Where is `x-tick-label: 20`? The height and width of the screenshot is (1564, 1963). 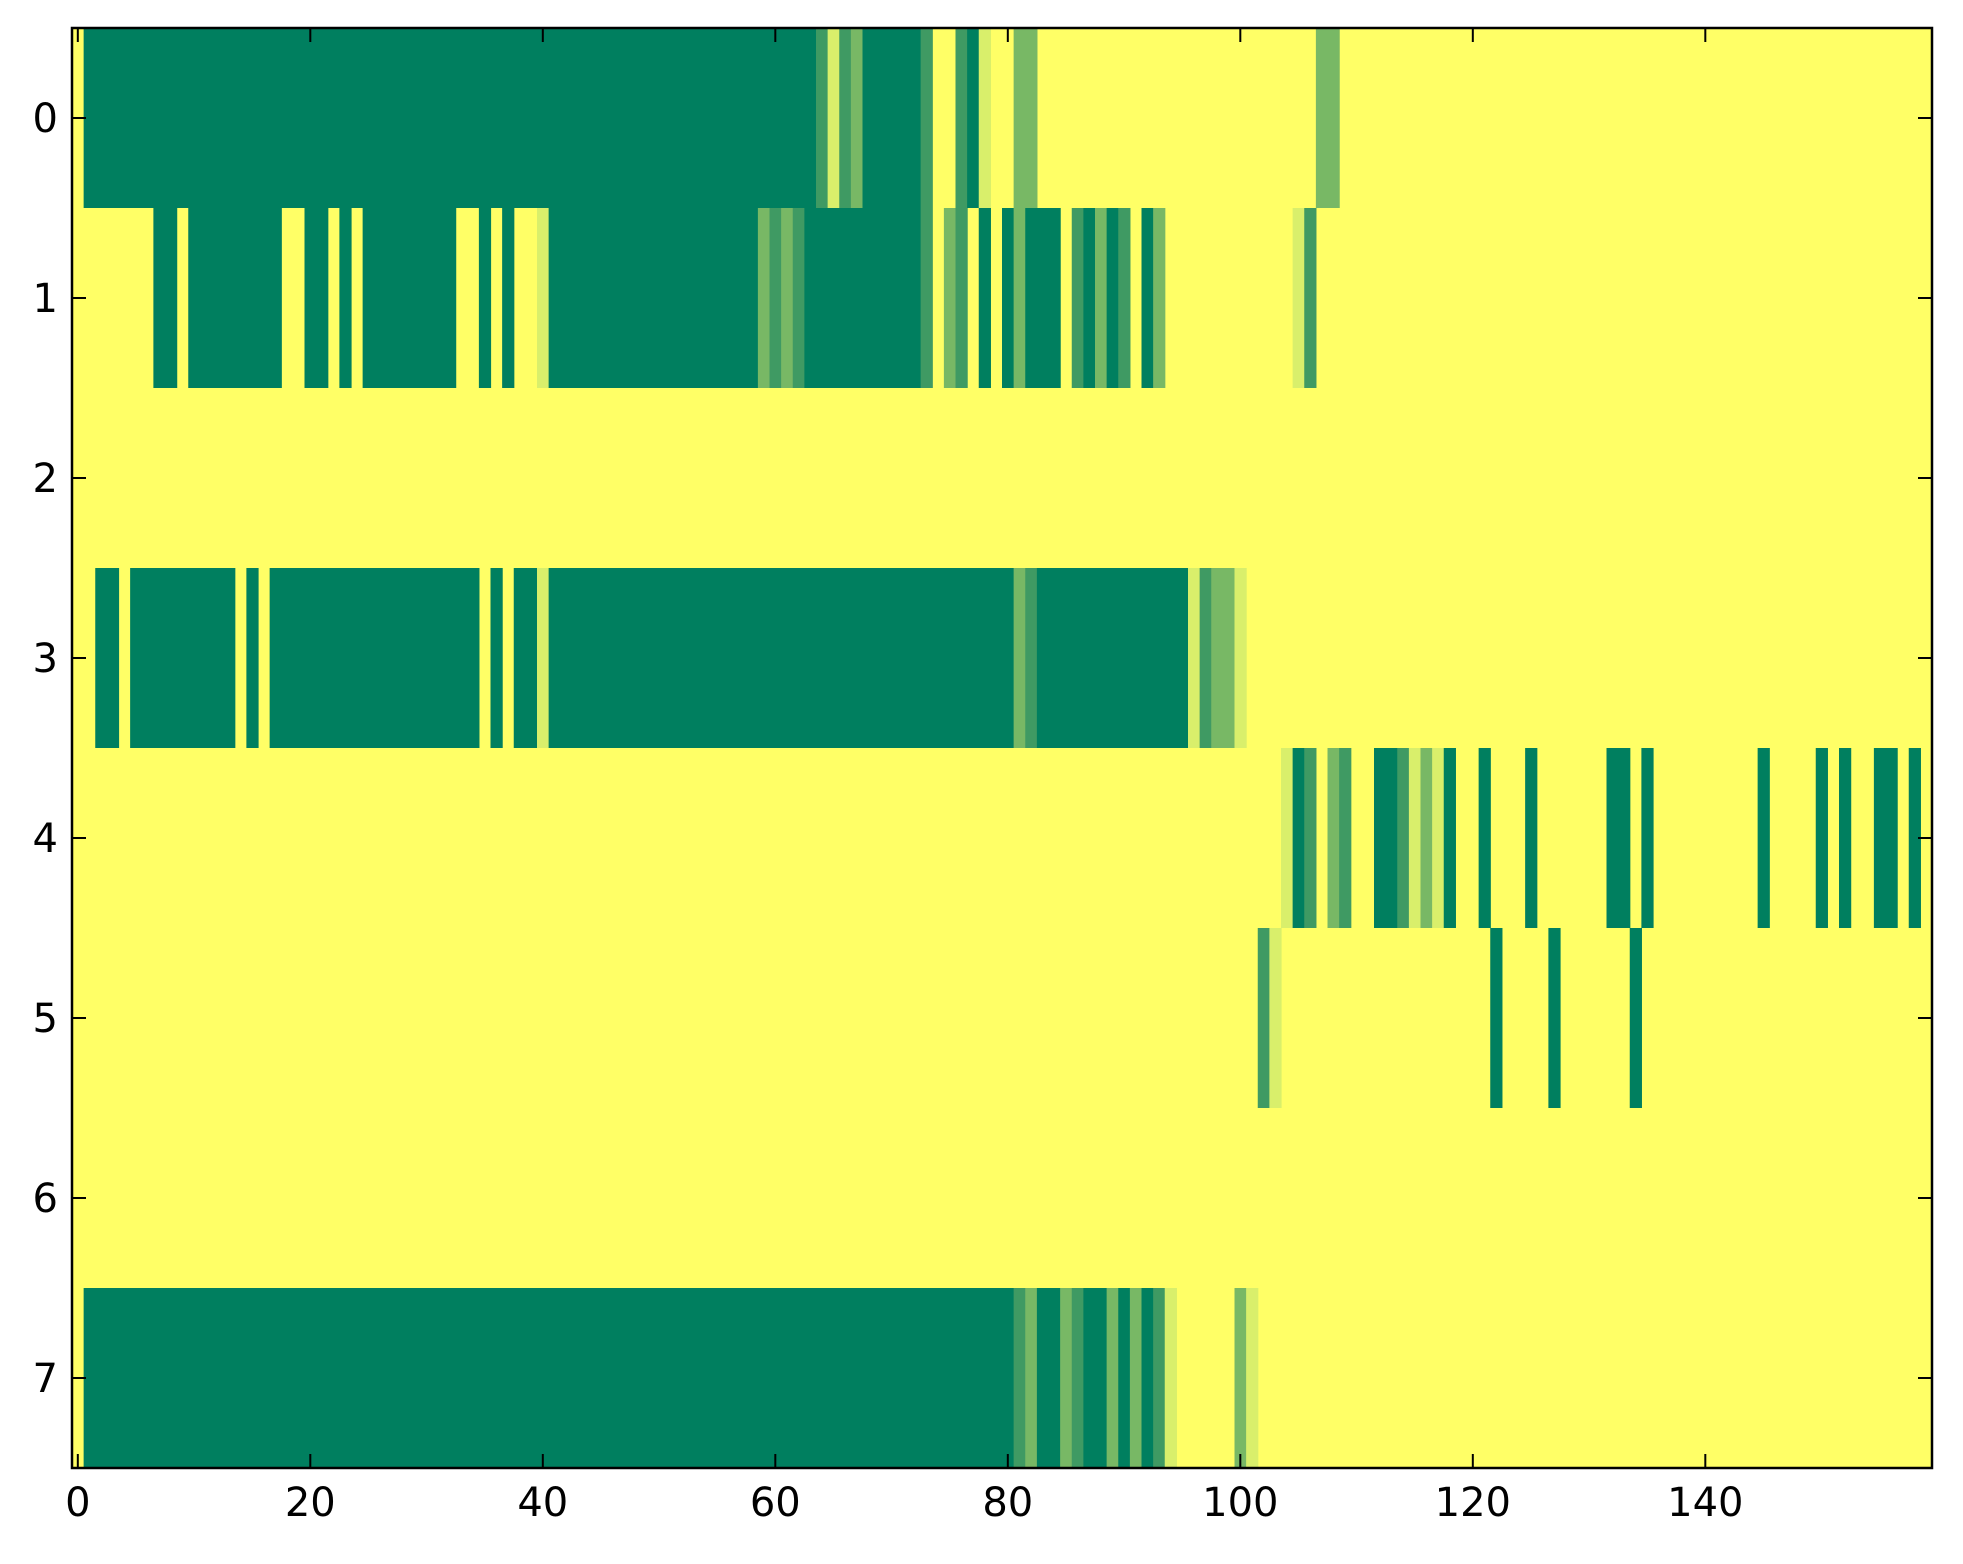
x-tick-label: 20 is located at coordinates (310, 1503).